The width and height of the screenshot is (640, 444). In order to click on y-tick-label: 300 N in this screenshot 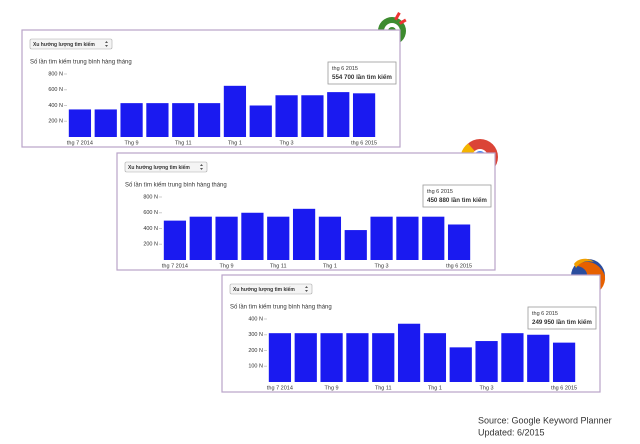, I will do `click(255, 335)`.